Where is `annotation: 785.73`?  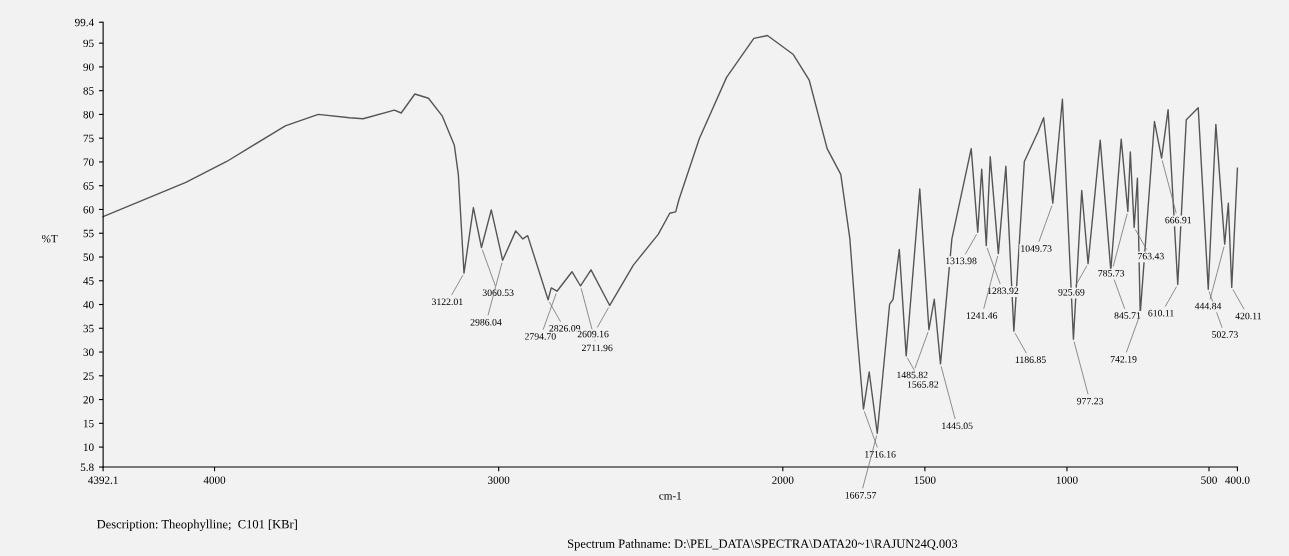
annotation: 785.73 is located at coordinates (1111, 273).